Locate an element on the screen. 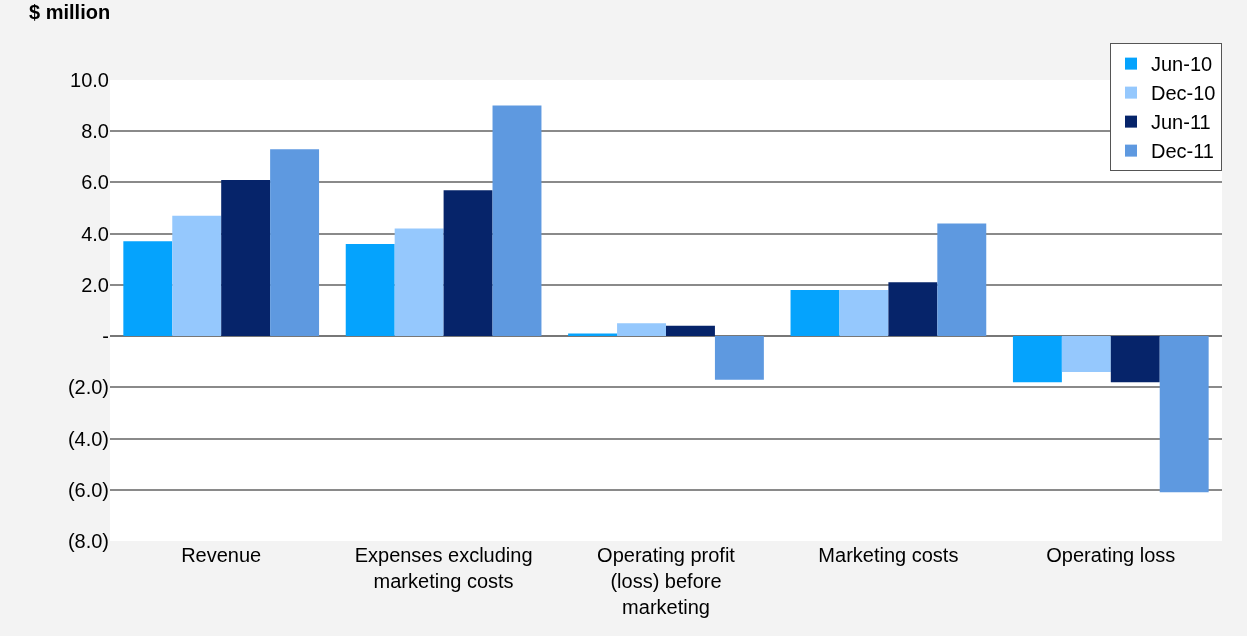 This screenshot has height=636, width=1247. y-tick-label: (4.0) is located at coordinates (88, 438).